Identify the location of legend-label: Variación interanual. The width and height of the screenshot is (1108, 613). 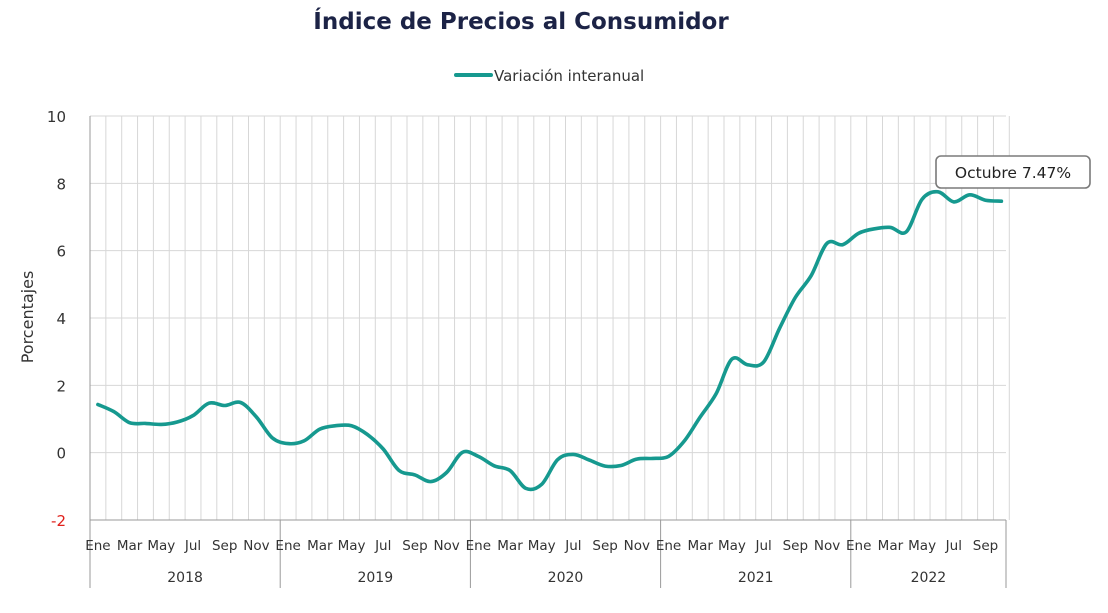
(569, 76).